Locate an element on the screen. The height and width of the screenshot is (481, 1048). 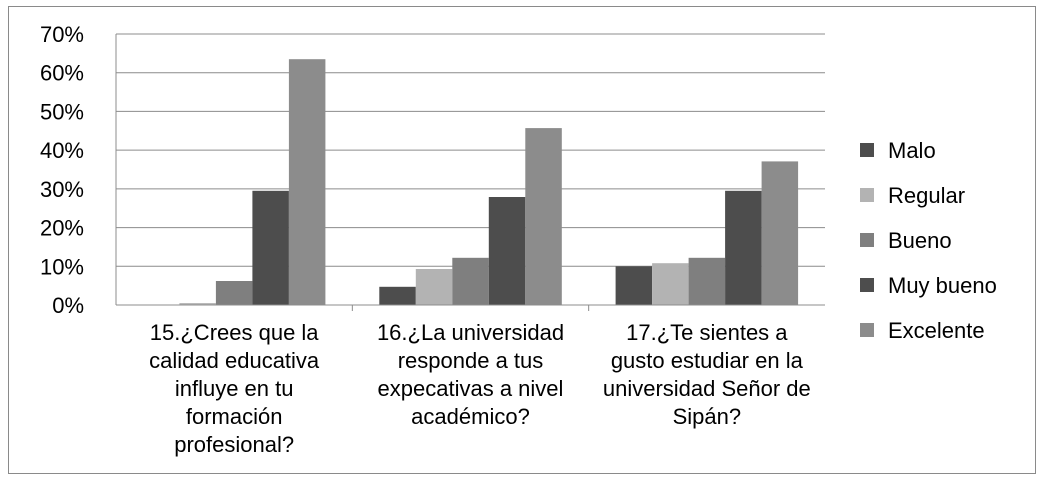
category-label: Sipán? is located at coordinates (707, 416).